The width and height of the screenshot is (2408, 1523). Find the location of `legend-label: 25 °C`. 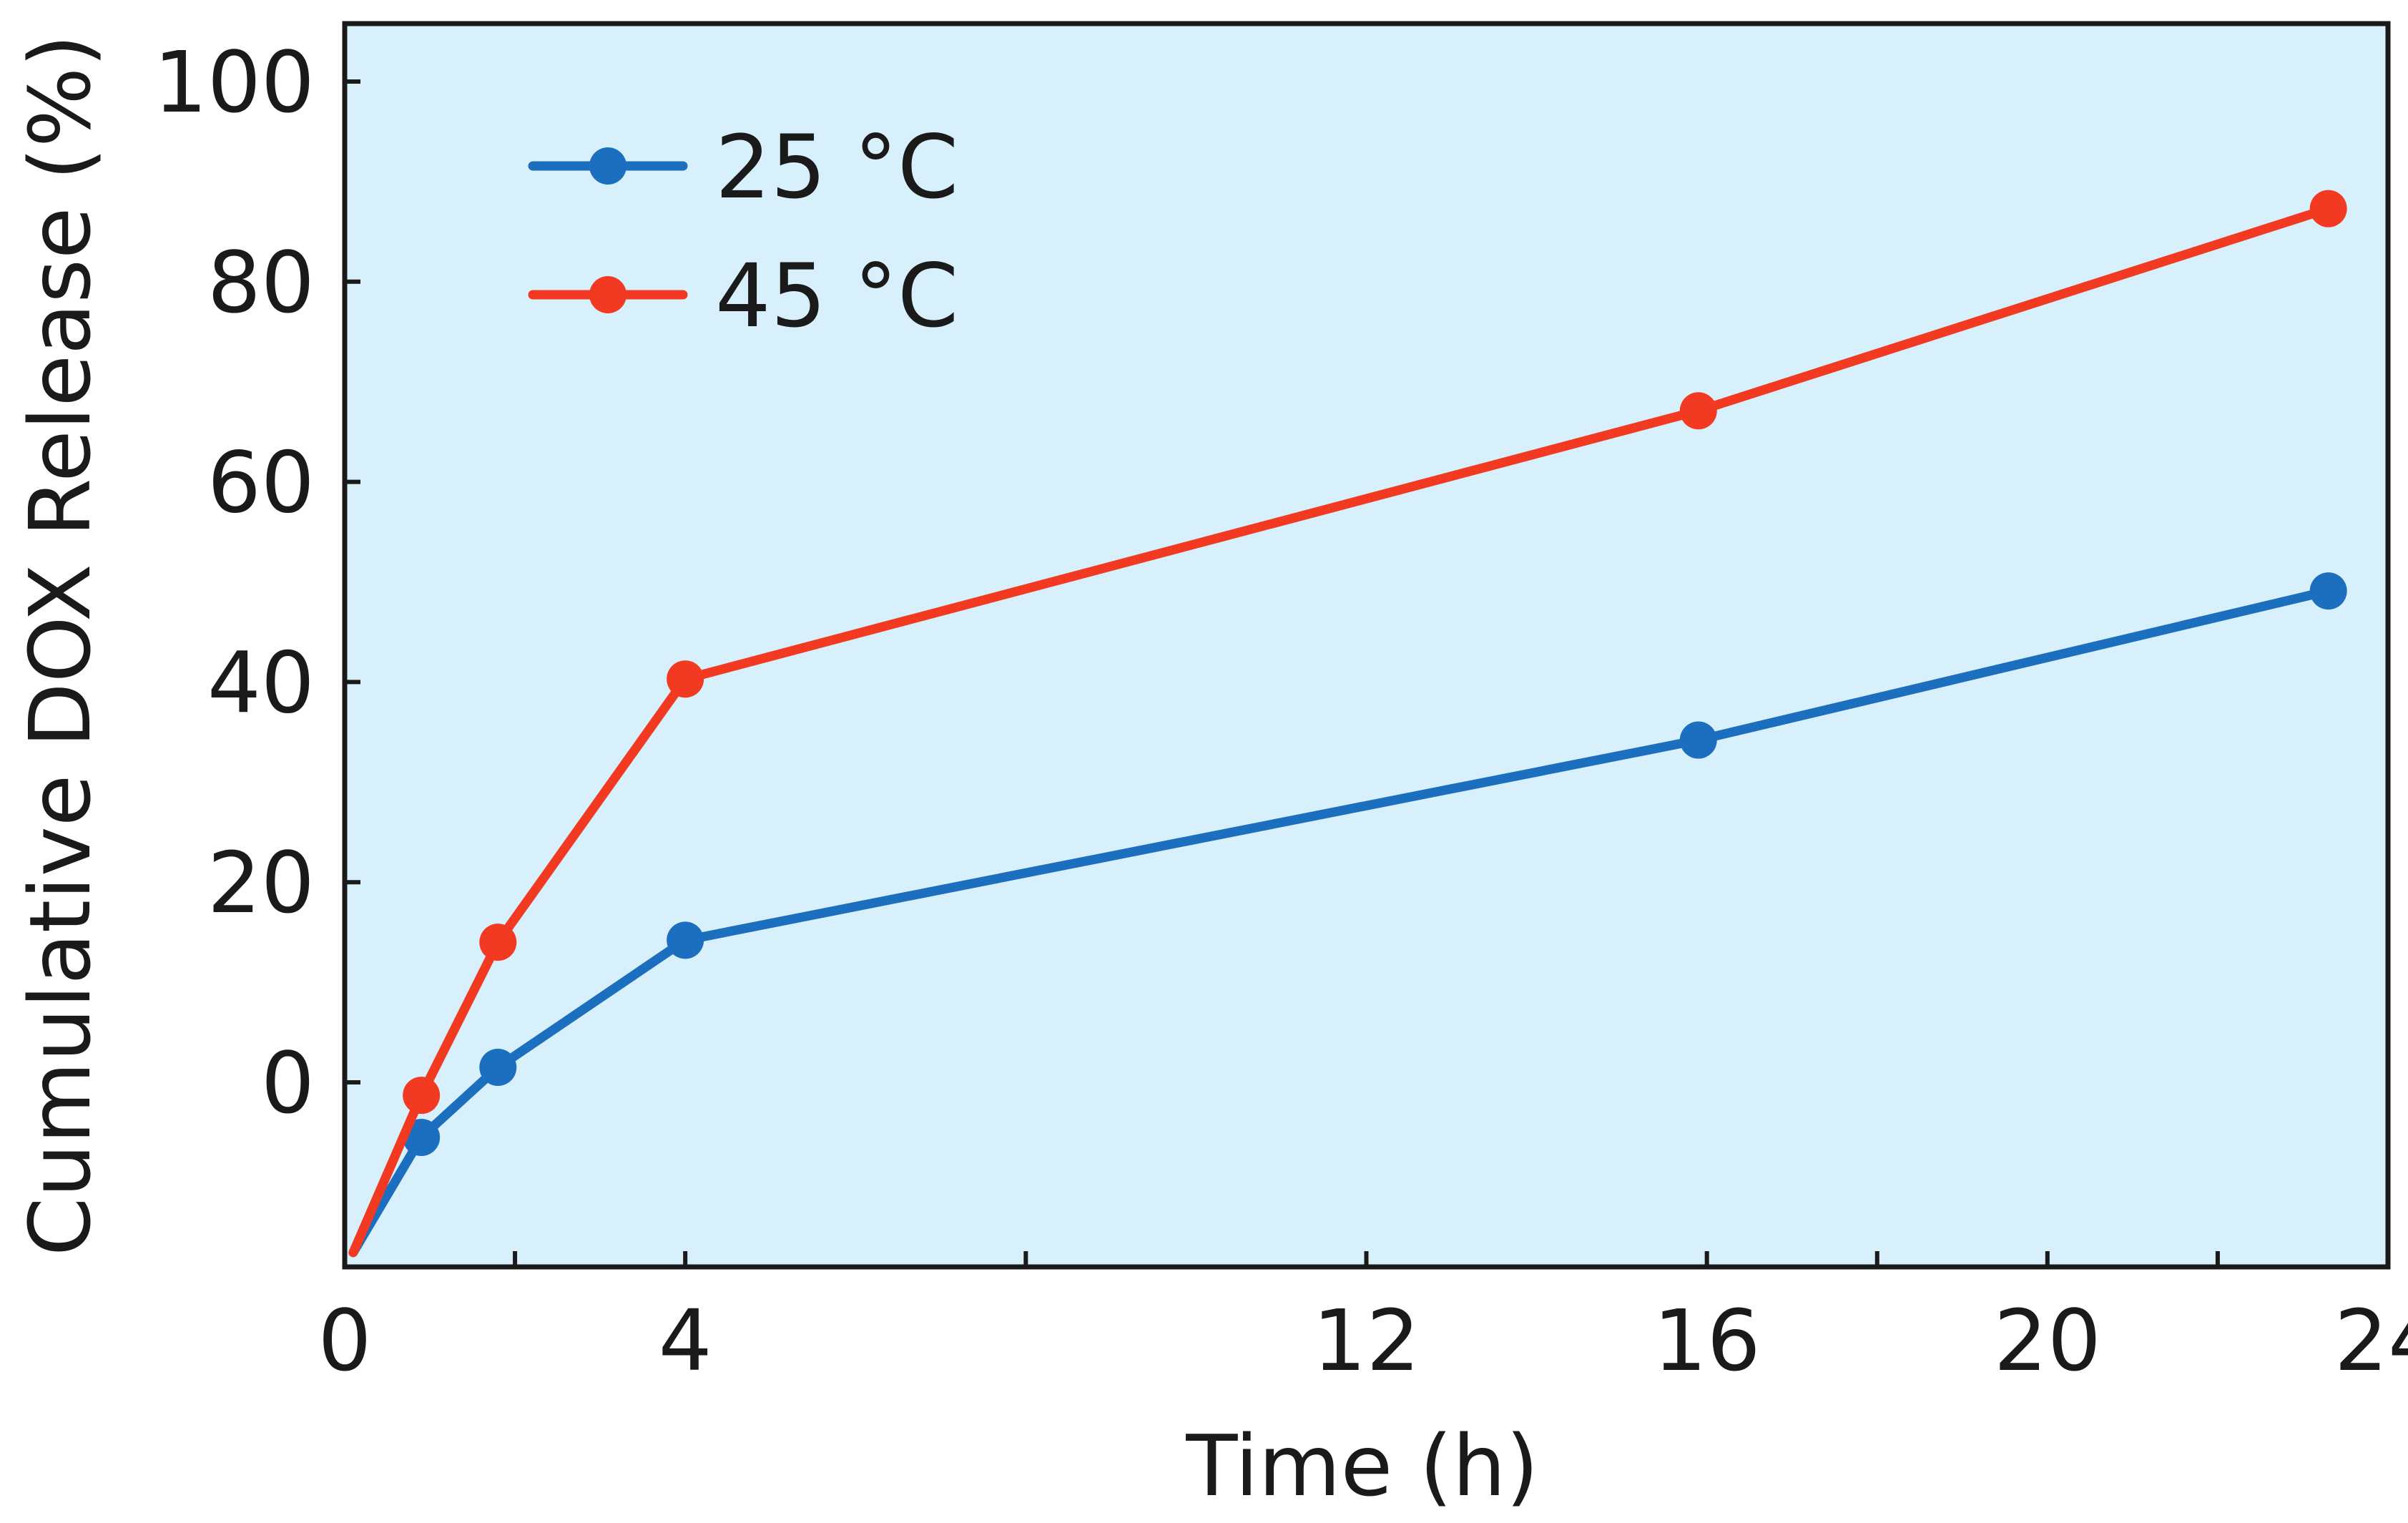

legend-label: 25 °C is located at coordinates (836, 167).